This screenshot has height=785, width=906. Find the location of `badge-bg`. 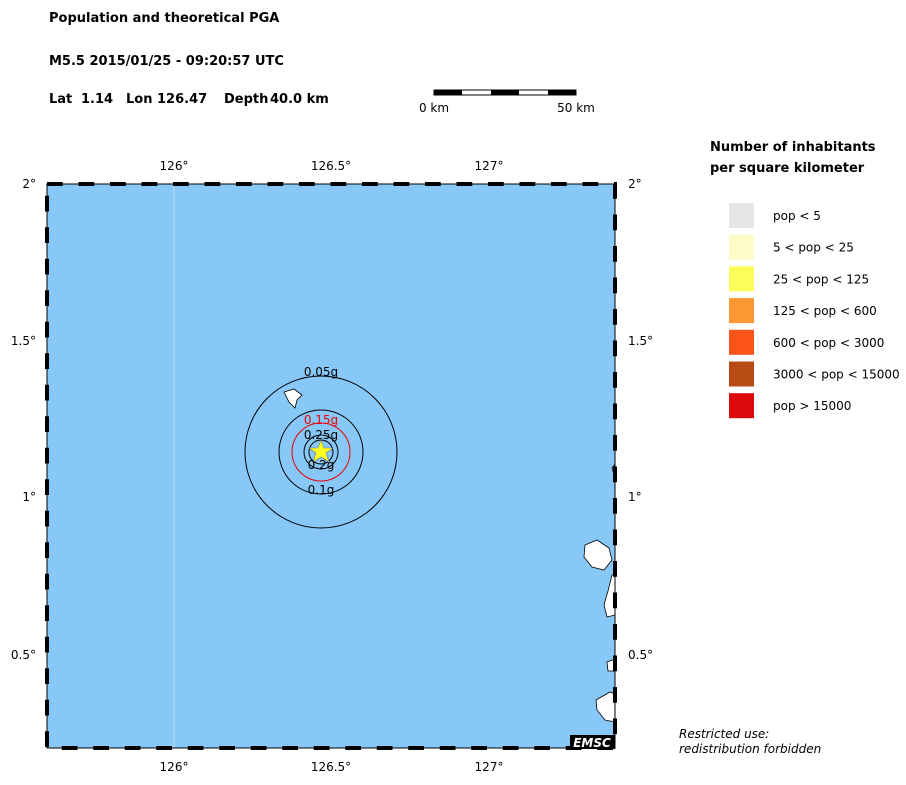

badge-bg is located at coordinates (592, 742).